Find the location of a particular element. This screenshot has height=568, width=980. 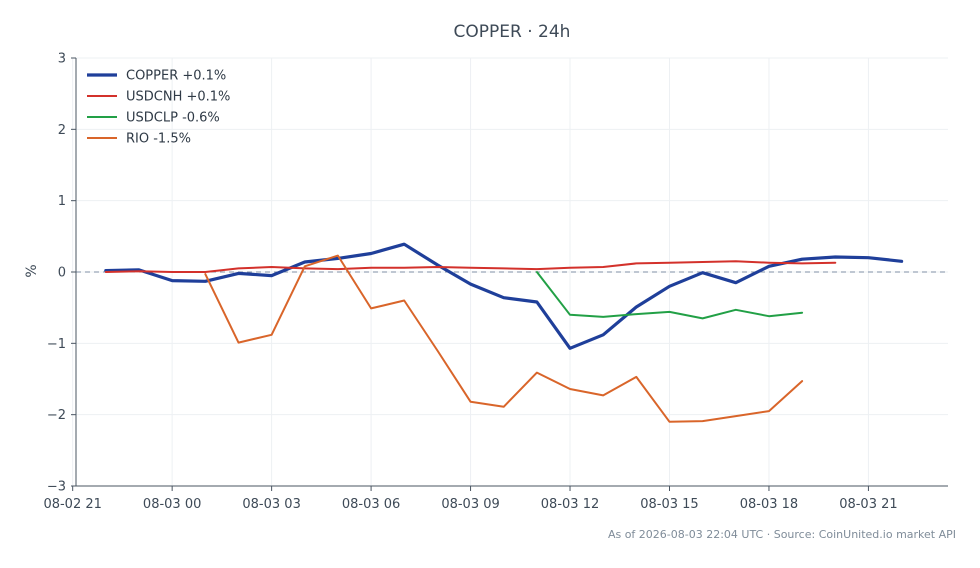

legend-label-3: RIO -1.5% is located at coordinates (158, 139).